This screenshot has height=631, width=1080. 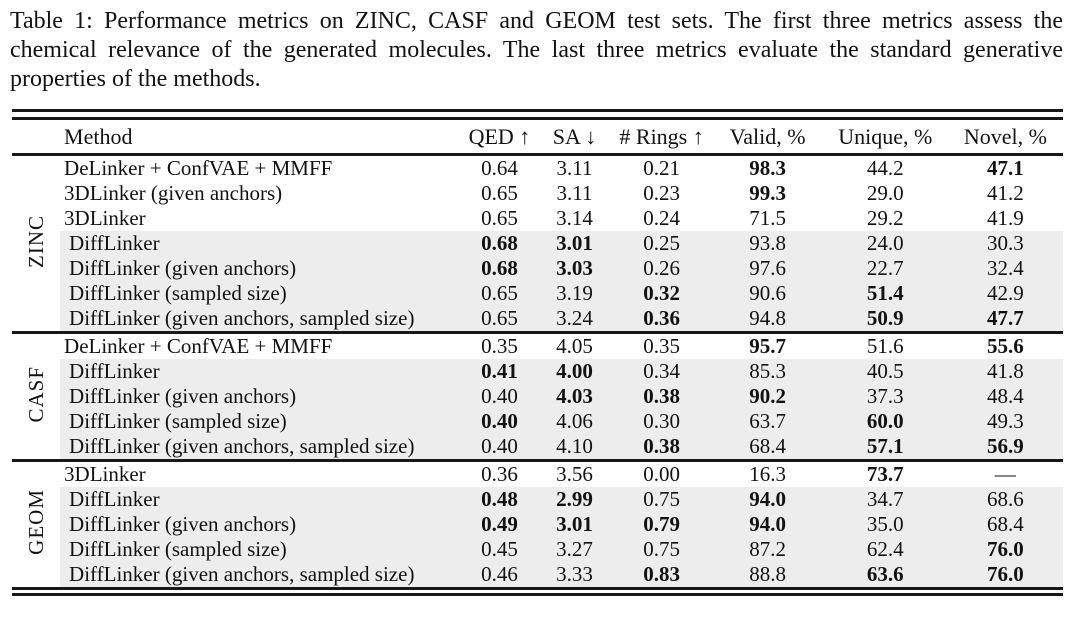 I want to click on metric-value: 51.4, so click(x=885, y=293).